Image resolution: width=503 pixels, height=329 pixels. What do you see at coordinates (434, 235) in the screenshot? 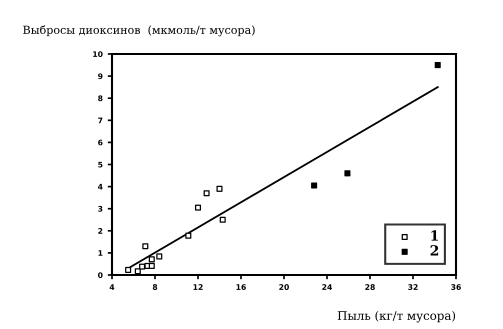
I see `legend-label: 1` at bounding box center [434, 235].